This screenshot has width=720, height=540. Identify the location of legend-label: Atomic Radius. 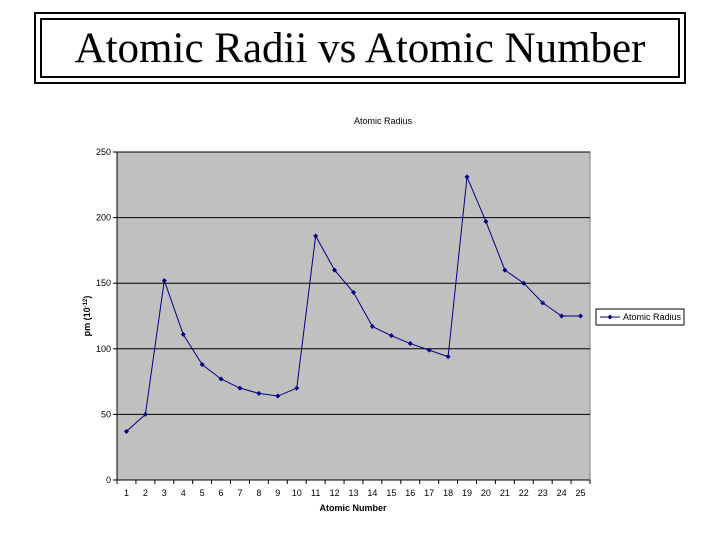
(652, 317).